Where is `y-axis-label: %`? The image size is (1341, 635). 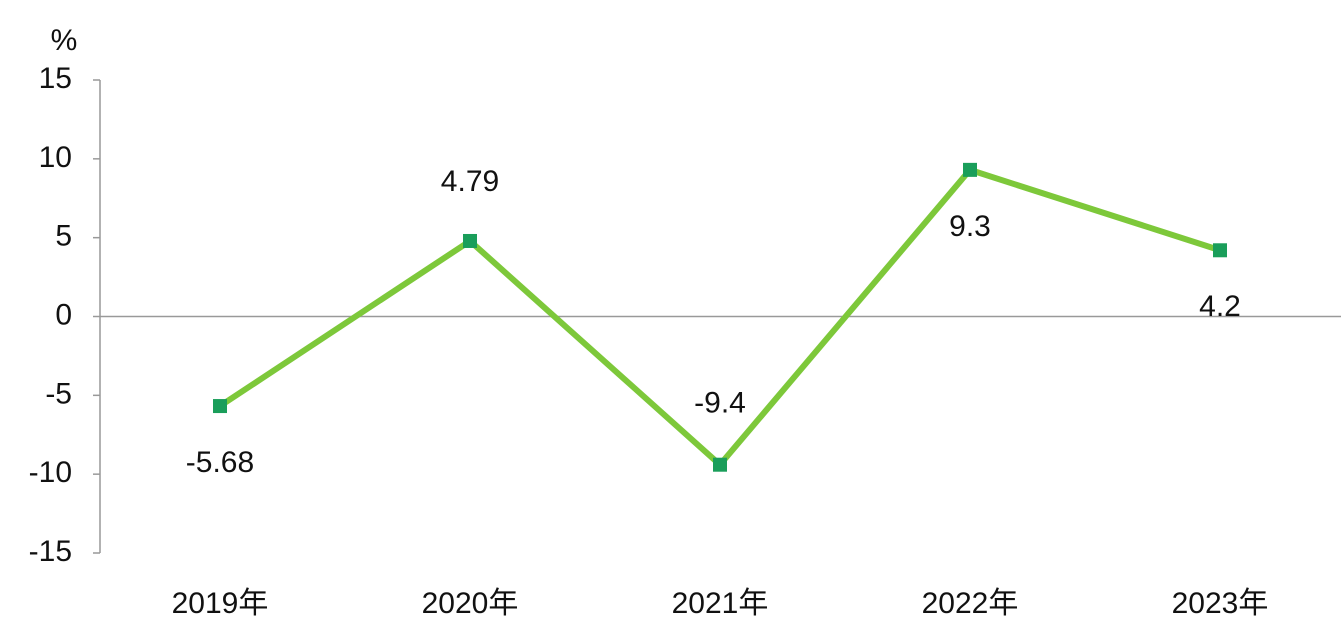 y-axis-label: % is located at coordinates (64, 40).